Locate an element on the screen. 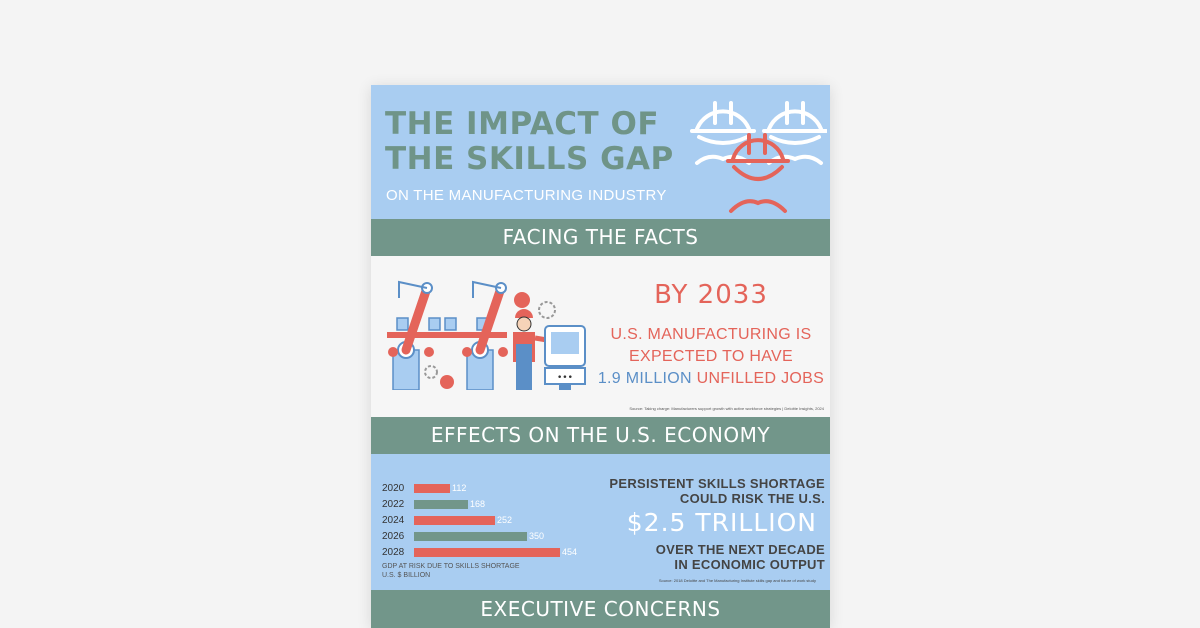 This screenshot has width=1200, height=628. hard-hat-workers-icon is located at coordinates (758, 157).